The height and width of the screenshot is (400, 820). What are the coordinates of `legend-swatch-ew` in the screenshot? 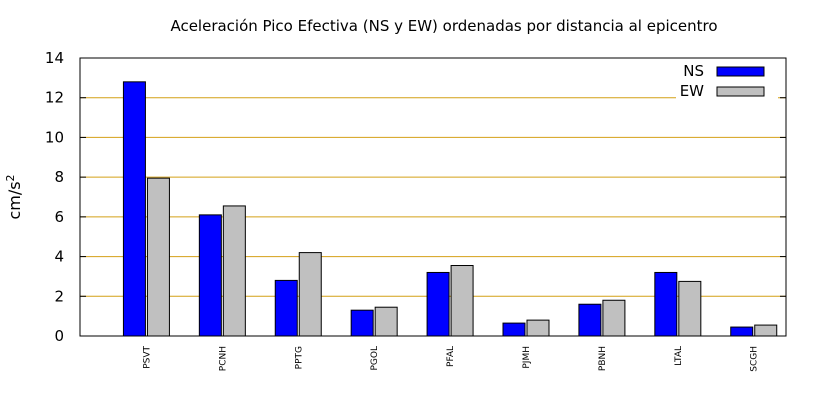 It's located at (740, 91).